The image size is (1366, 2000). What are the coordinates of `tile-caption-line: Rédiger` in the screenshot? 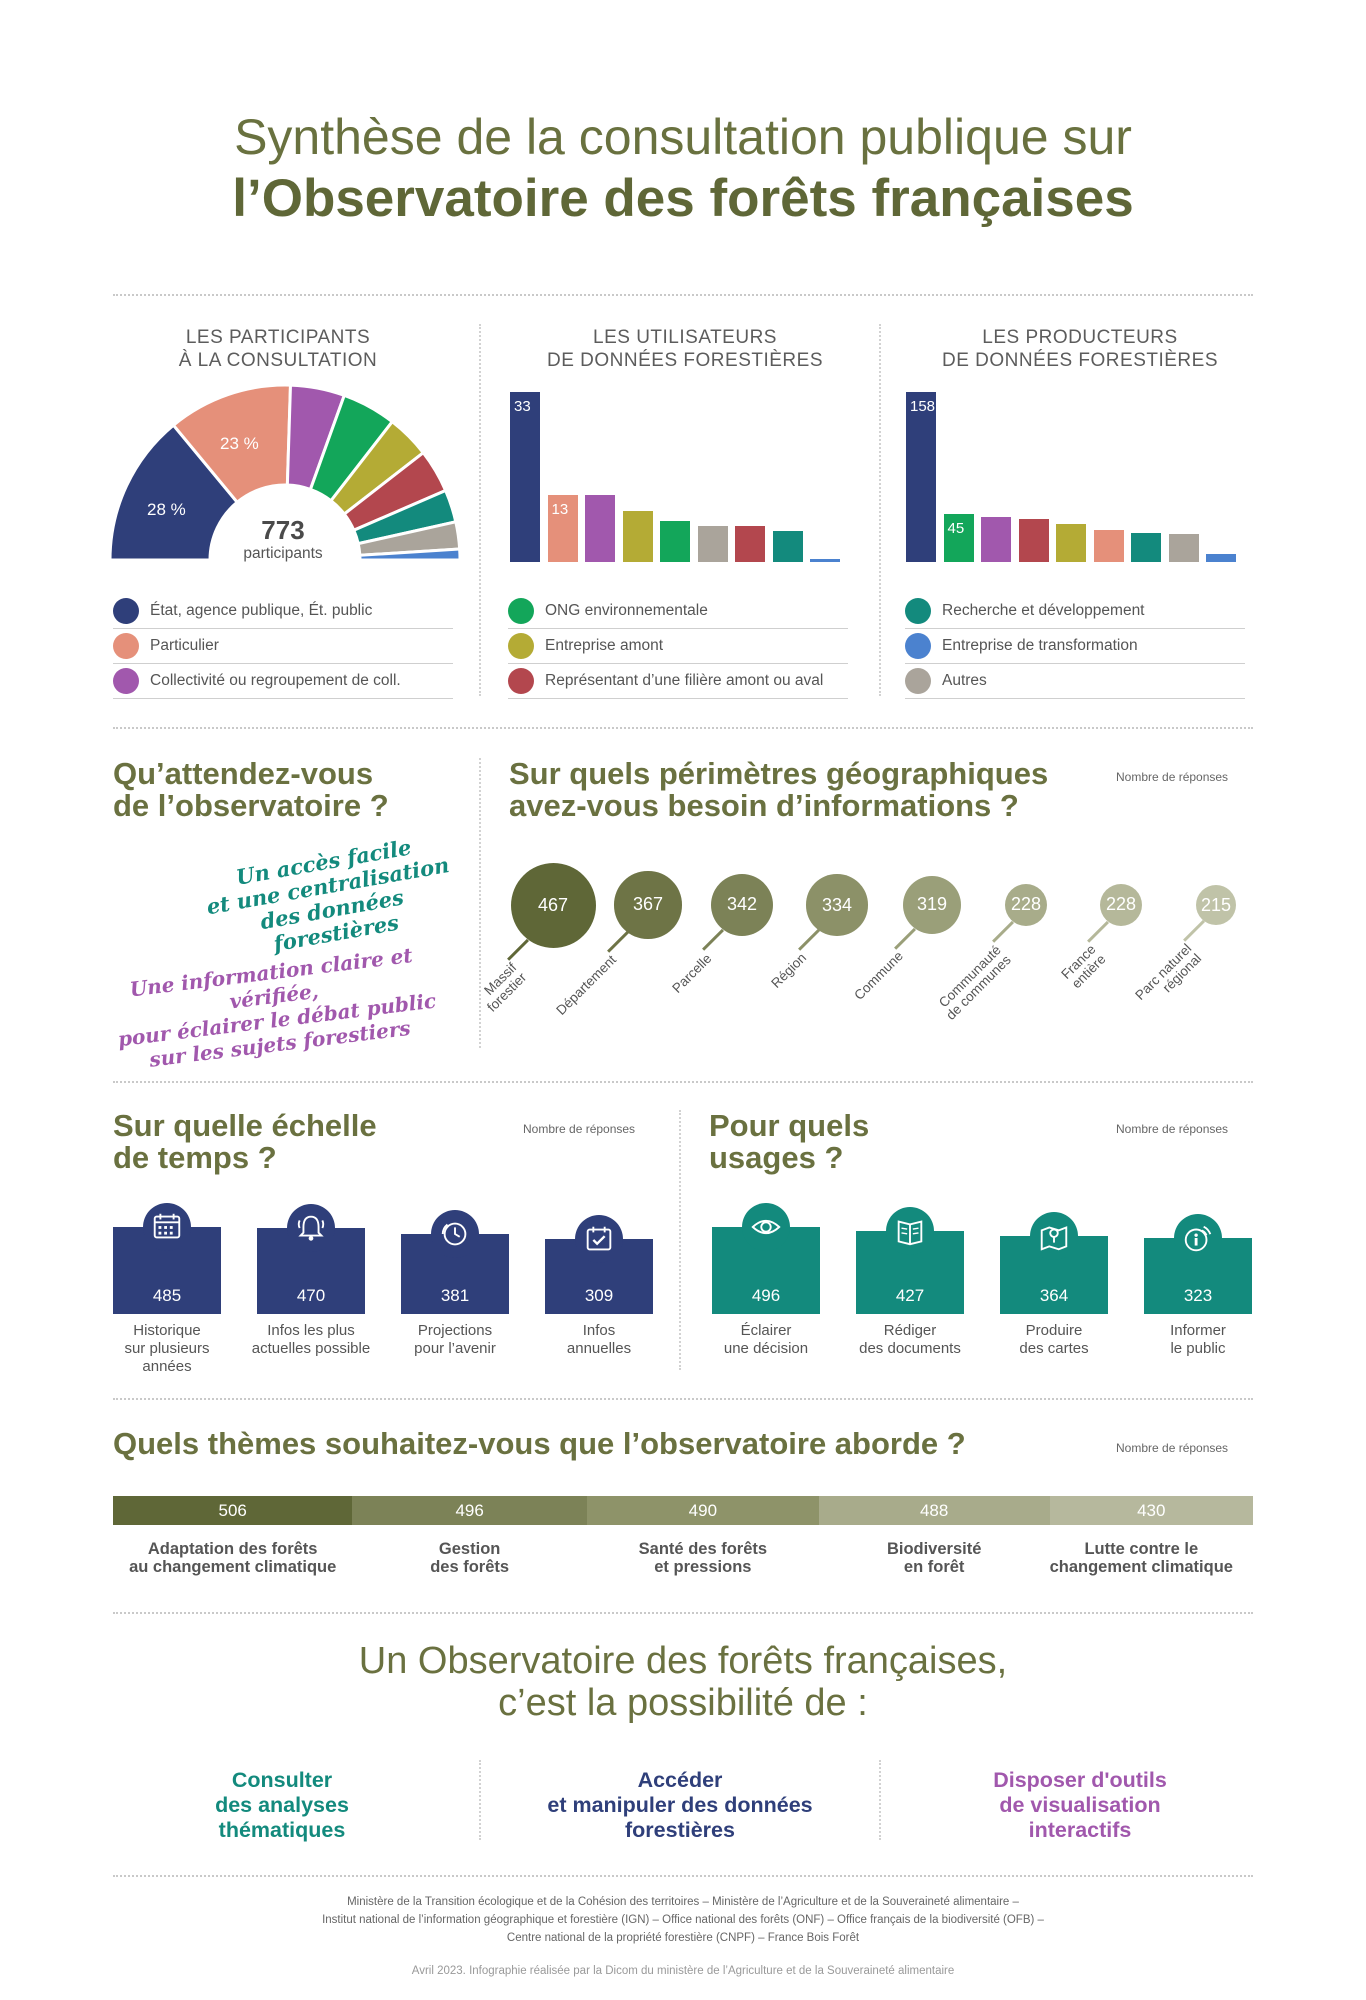 It's located at (910, 1330).